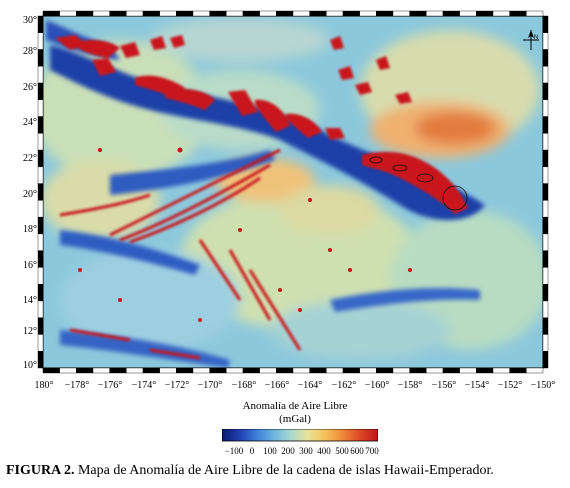 The width and height of the screenshot is (570, 488). Describe the element at coordinates (110, 385) in the screenshot. I see `lon-label: −176°` at that location.